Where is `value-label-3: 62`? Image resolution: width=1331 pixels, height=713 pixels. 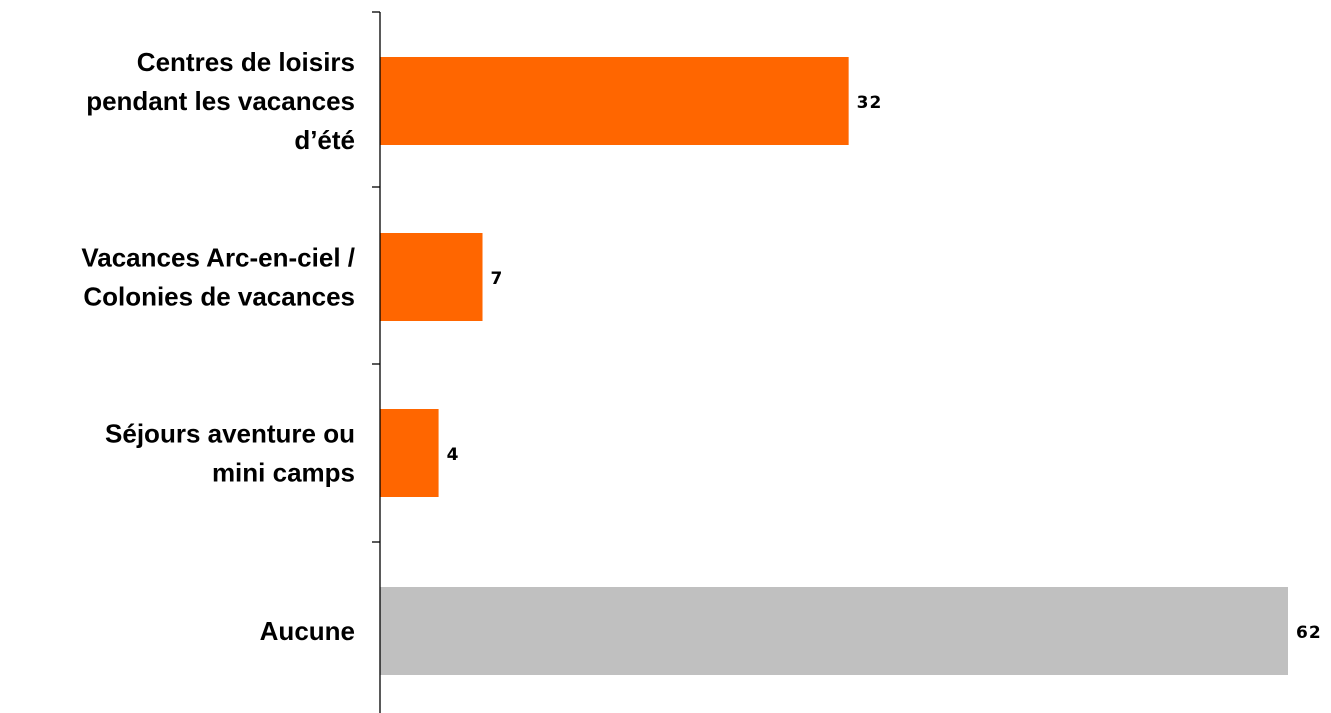
value-label-3: 62 is located at coordinates (1309, 633).